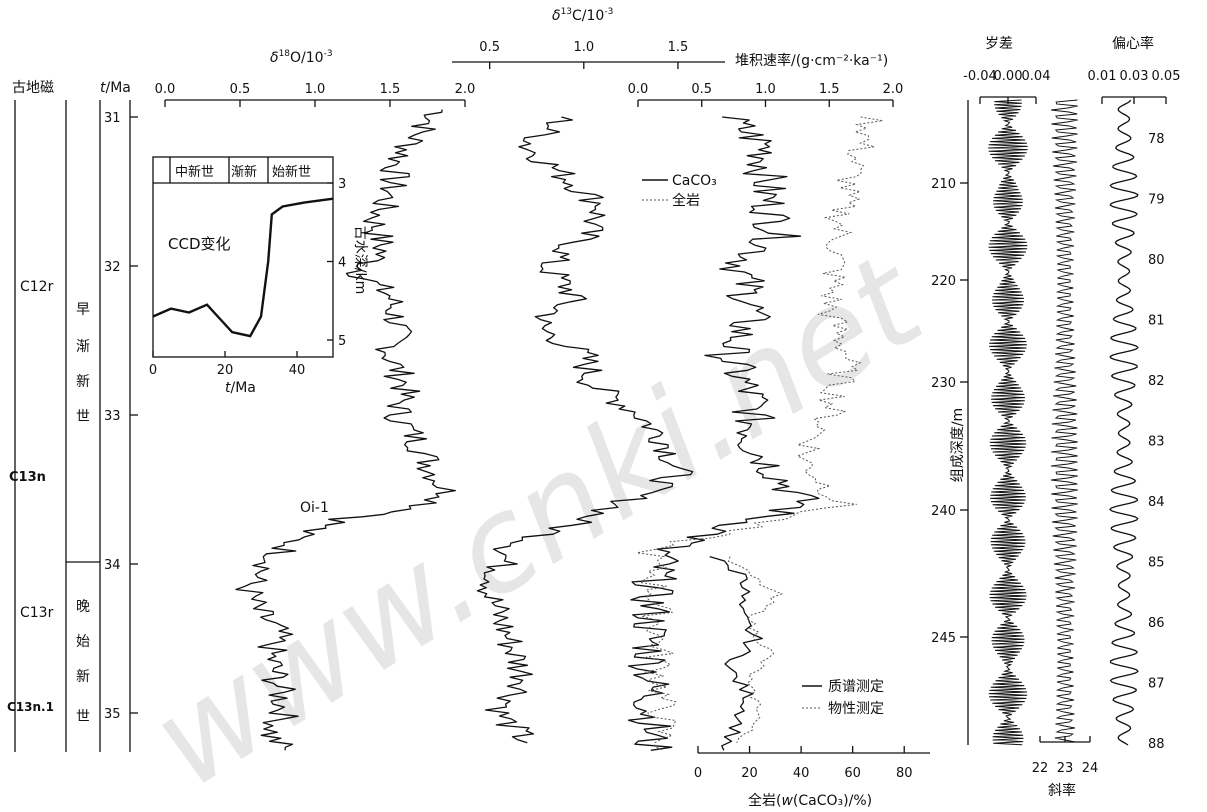 The height and width of the screenshot is (812, 1207). What do you see at coordinates (856, 687) in the screenshot?
I see `caco3-legend-ms: 质谱测定` at bounding box center [856, 687].